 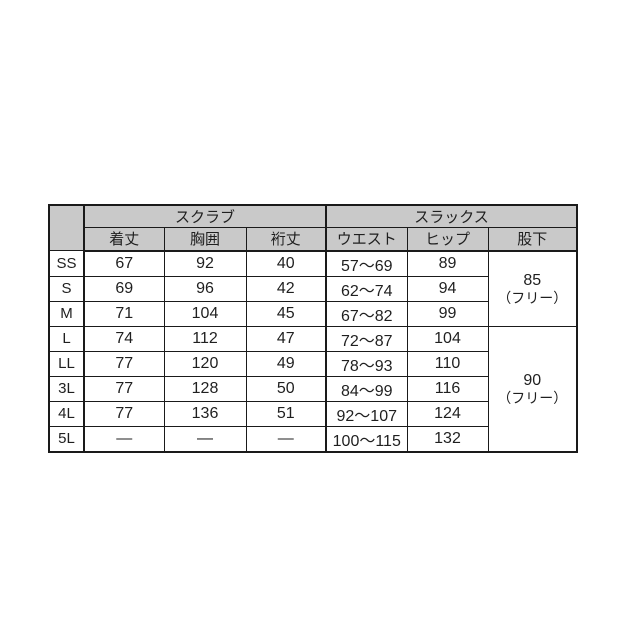 What do you see at coordinates (286, 413) in the screenshot?
I see `value-cell: 51` at bounding box center [286, 413].